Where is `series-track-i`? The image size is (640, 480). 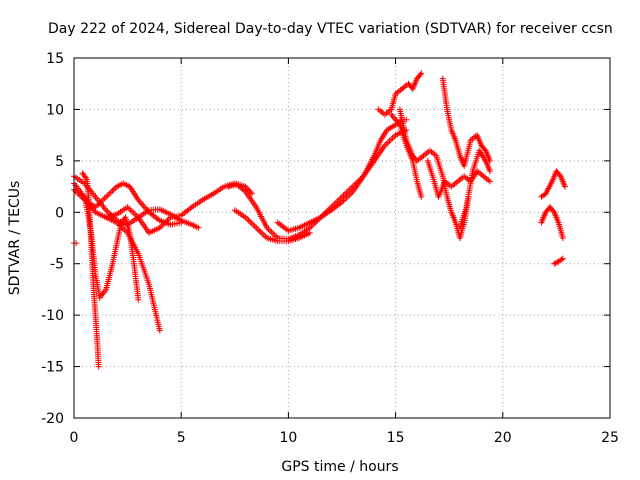 series-track-i is located at coordinates (342, 180).